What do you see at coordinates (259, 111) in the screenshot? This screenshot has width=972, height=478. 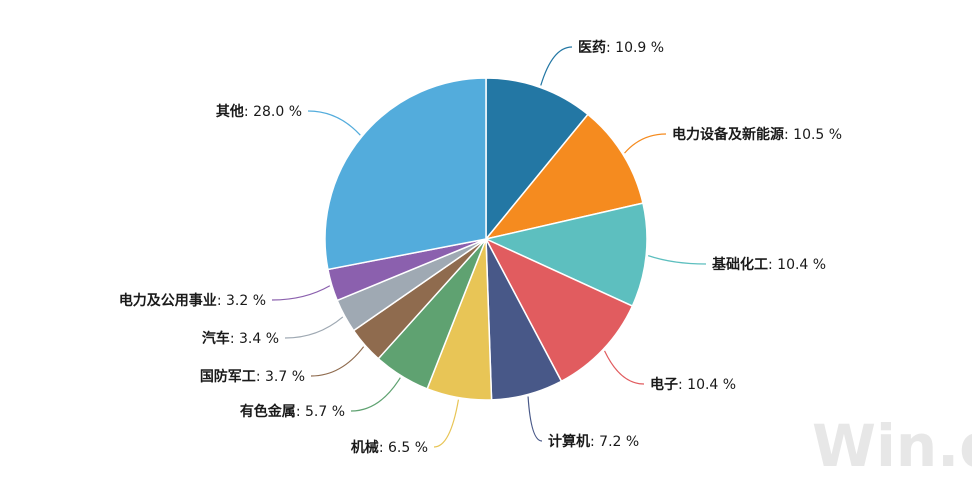 I see `slice-label: 其他: 28.0 %` at bounding box center [259, 111].